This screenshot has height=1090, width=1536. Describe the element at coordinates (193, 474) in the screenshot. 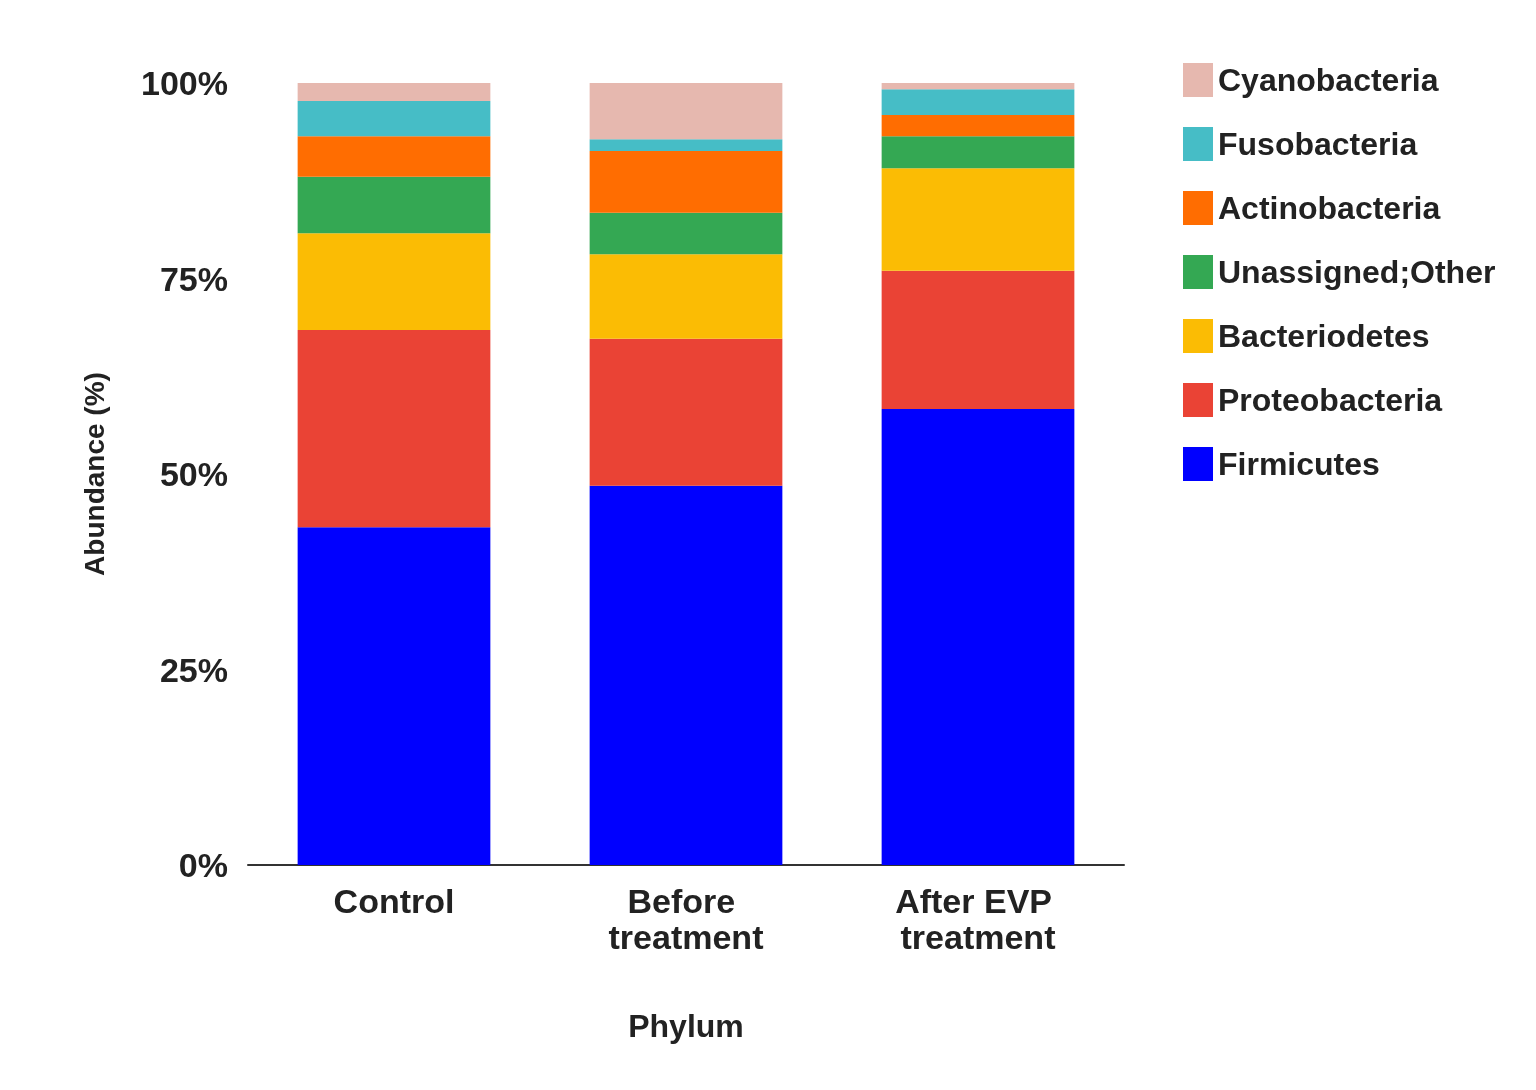

I see `y-tick-label: 50%` at that location.